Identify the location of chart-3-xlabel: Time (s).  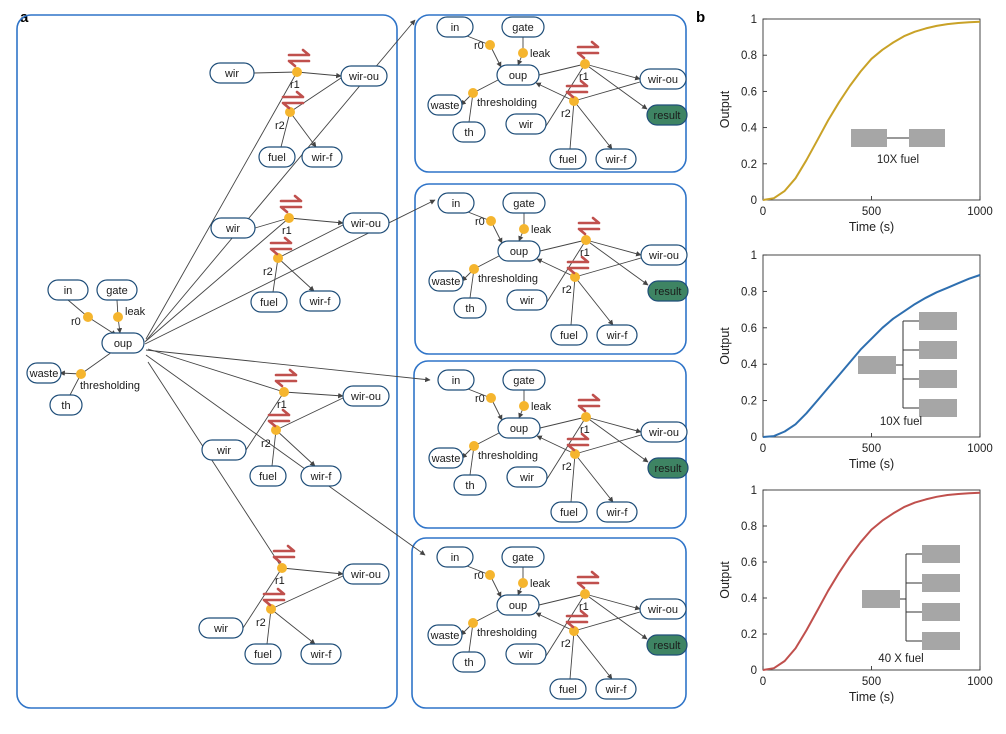
(871, 697).